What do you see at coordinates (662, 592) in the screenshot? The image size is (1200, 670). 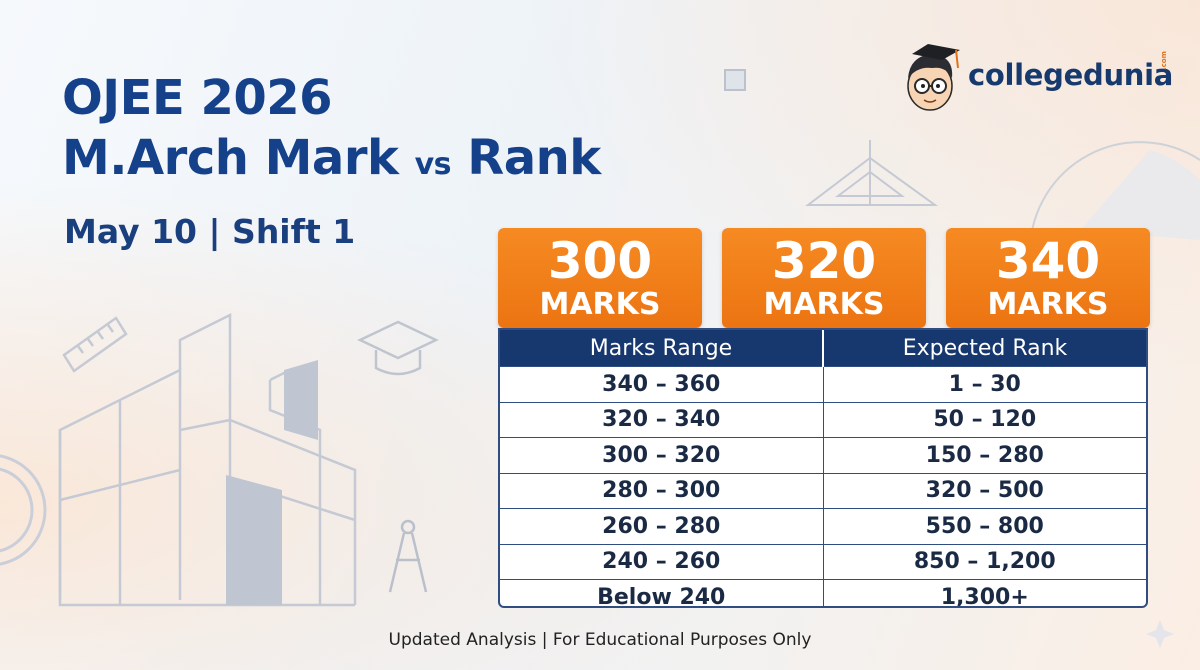 I see `marks-range-cell: Below 240` at bounding box center [662, 592].